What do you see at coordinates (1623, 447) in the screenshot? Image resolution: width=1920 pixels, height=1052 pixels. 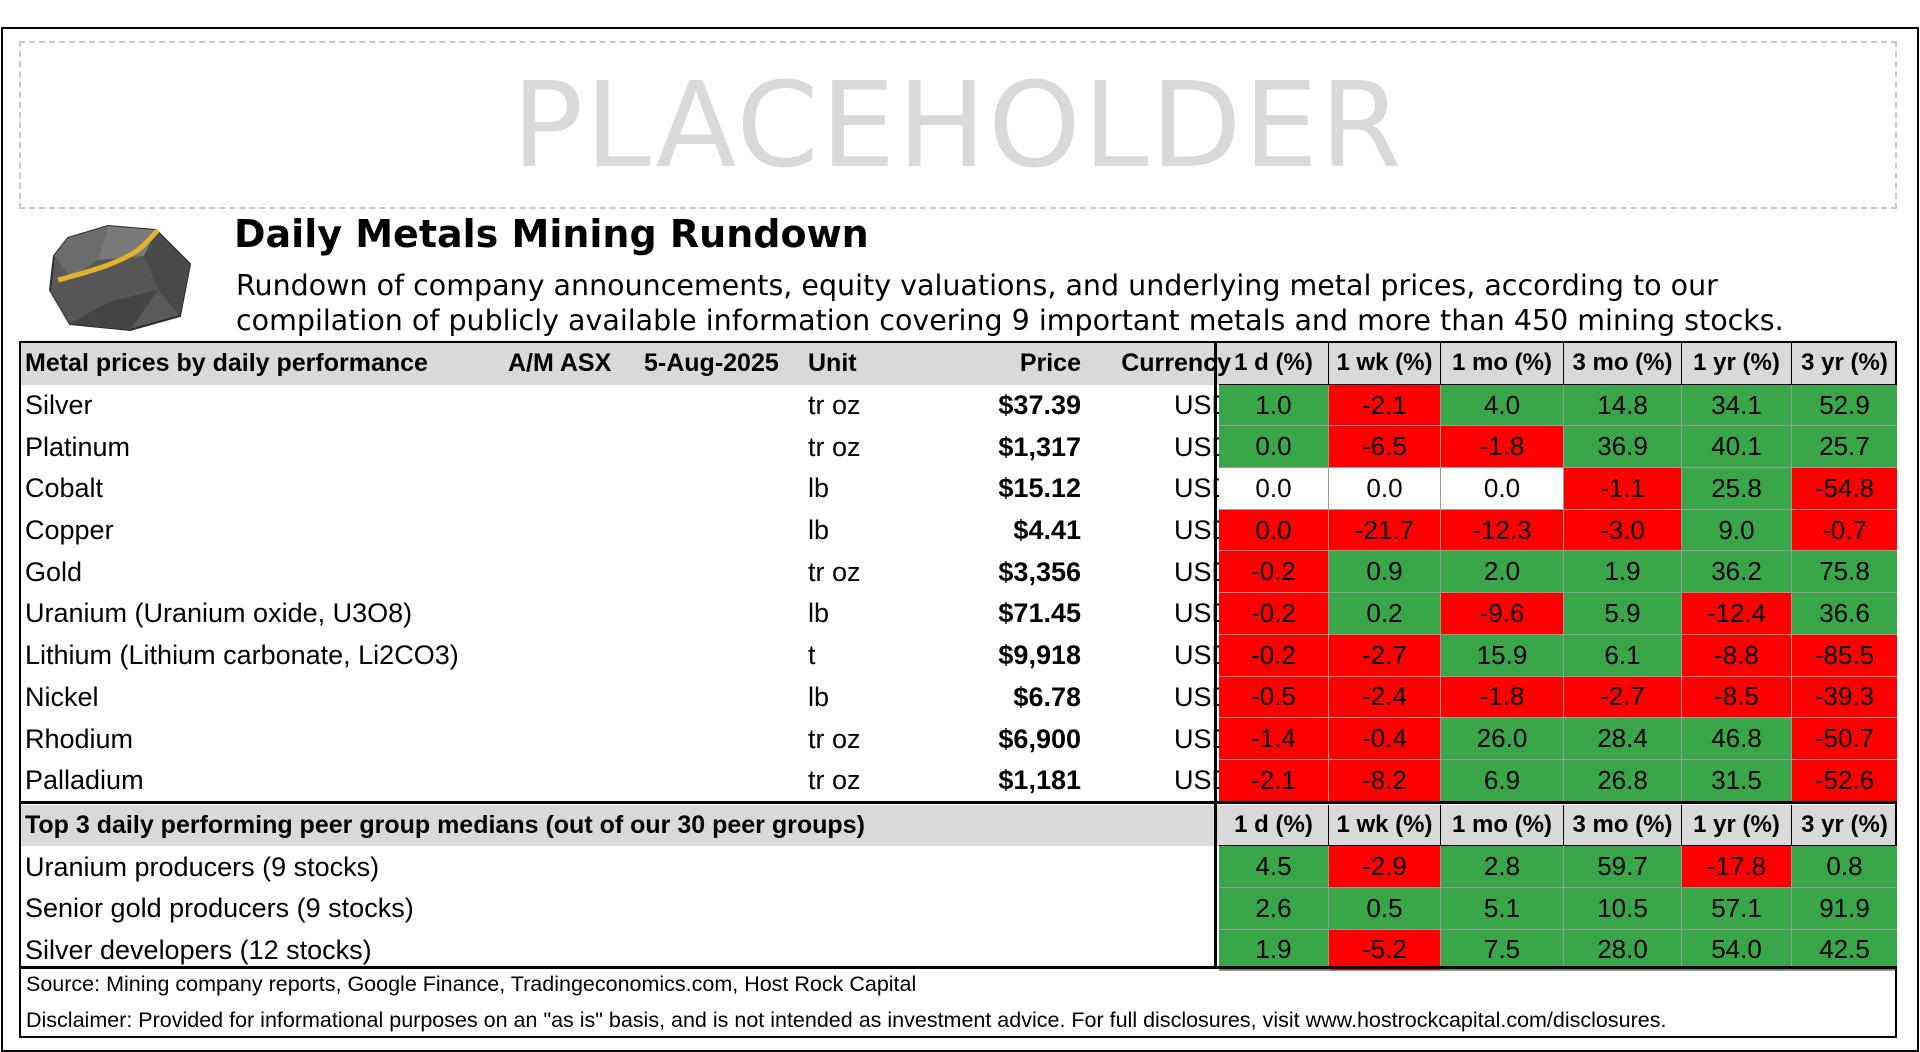 I see `metal-change-cell: 36.9` at bounding box center [1623, 447].